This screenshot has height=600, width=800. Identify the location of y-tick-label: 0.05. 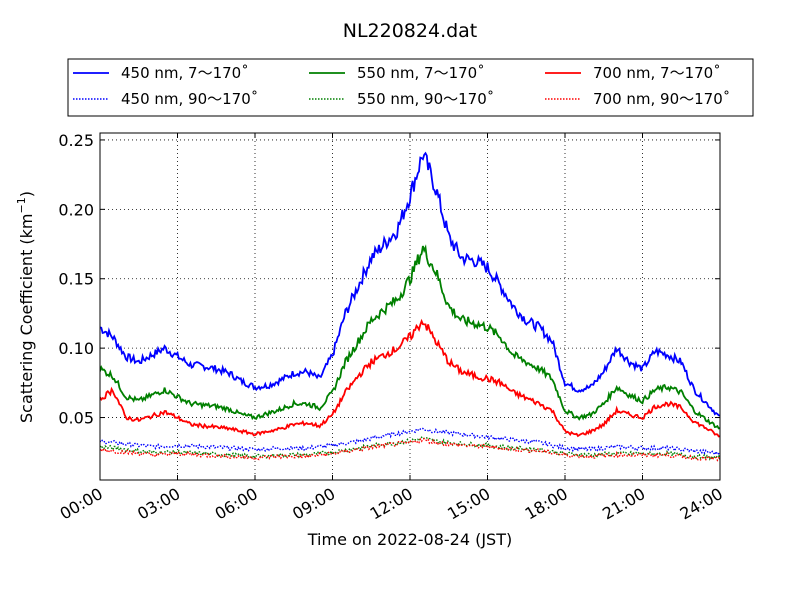
(76, 418).